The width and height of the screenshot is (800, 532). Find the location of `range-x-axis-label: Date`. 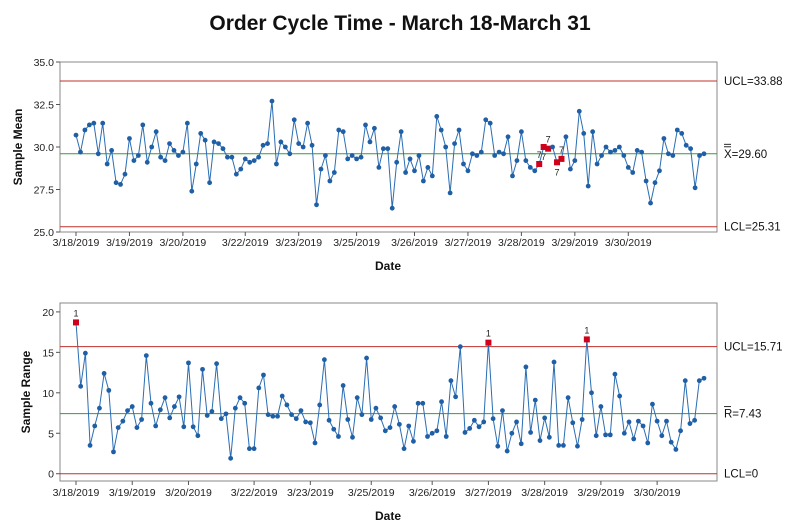

range-x-axis-label: Date is located at coordinates (388, 516).